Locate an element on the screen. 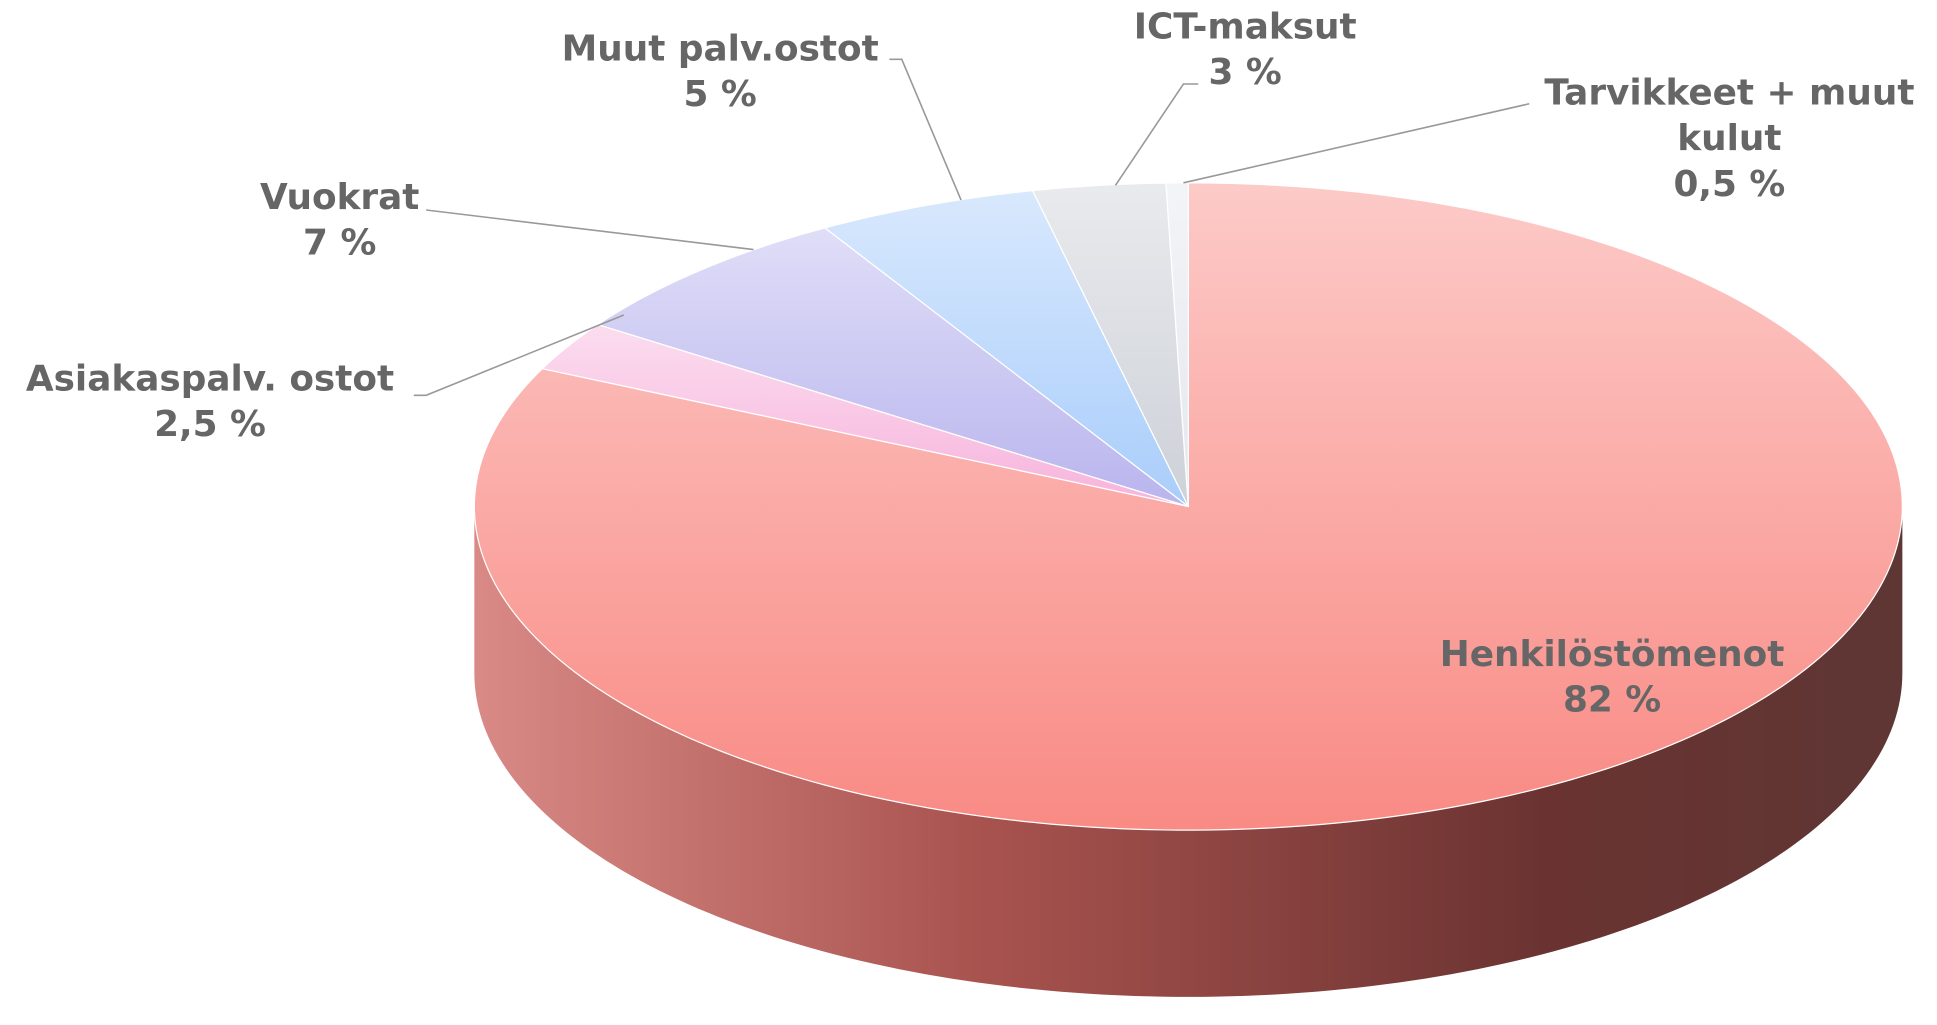 The height and width of the screenshot is (1025, 1937). data-label: Asiakaspalv. ostot 2,5 % is located at coordinates (210, 401).